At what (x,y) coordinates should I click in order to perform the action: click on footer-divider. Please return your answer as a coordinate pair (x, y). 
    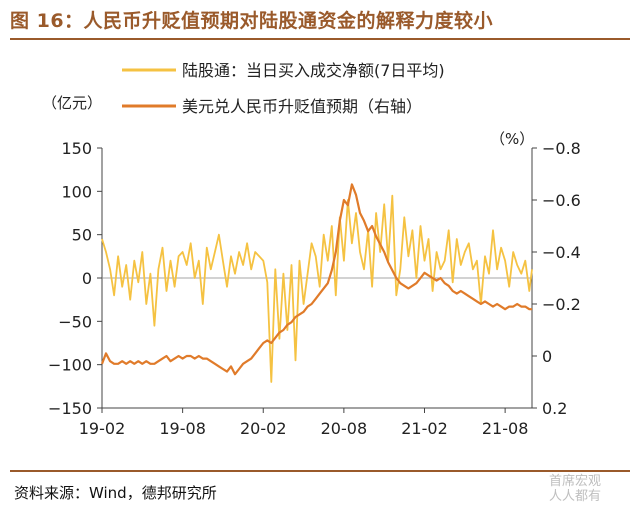
    Looking at the image, I should click on (320, 471).